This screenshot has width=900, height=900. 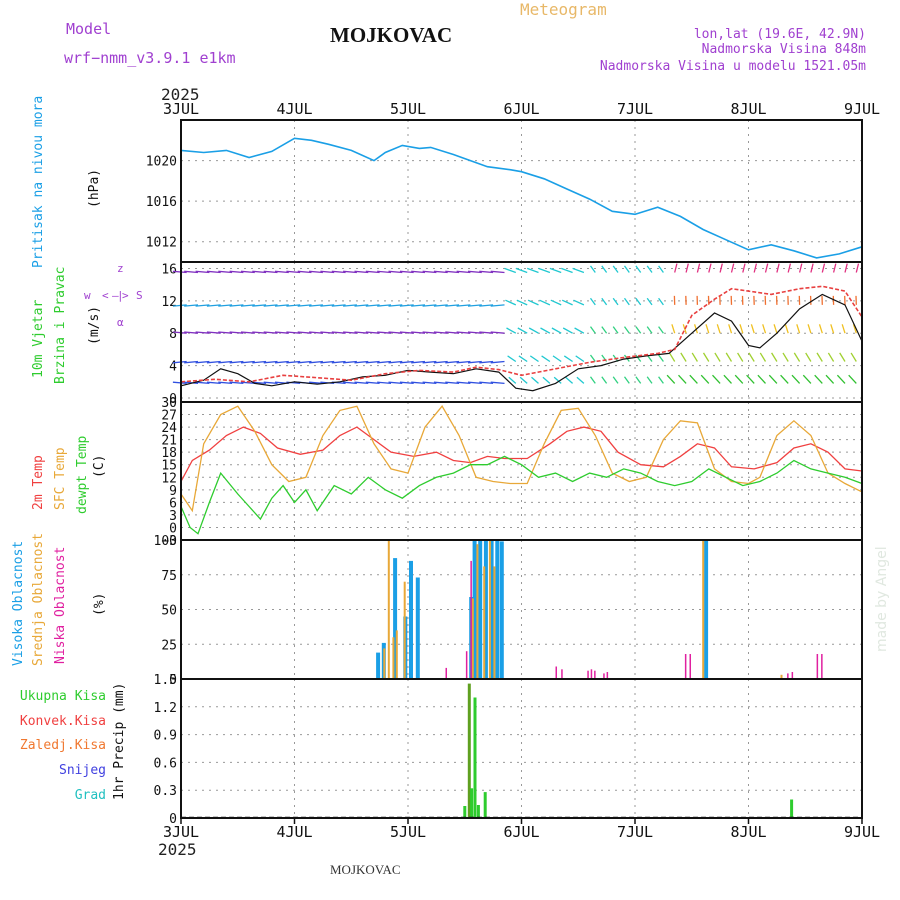 What do you see at coordinates (521, 334) in the screenshot?
I see `wind-gust-line` at bounding box center [521, 334].